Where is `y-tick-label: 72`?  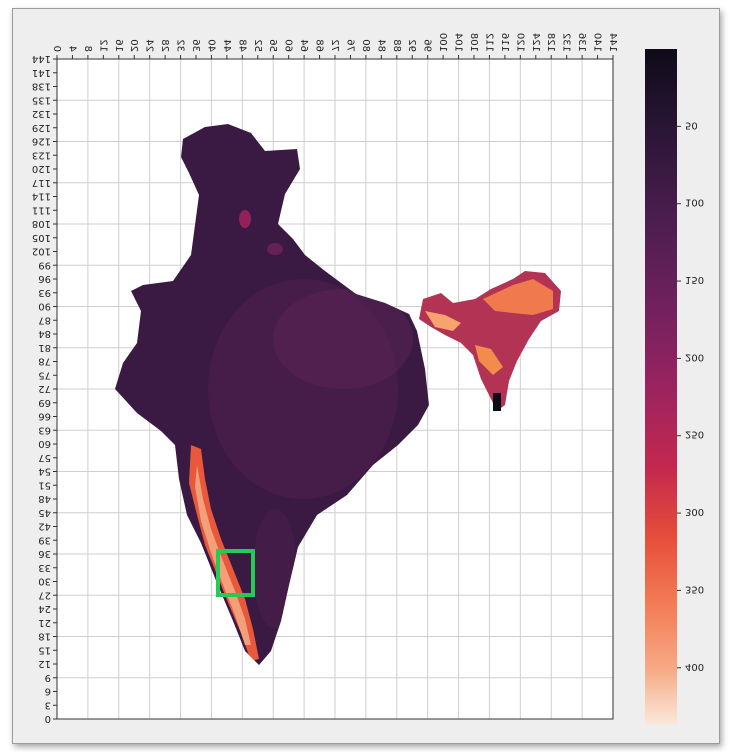 y-tick-label: 72 is located at coordinates (44, 388).